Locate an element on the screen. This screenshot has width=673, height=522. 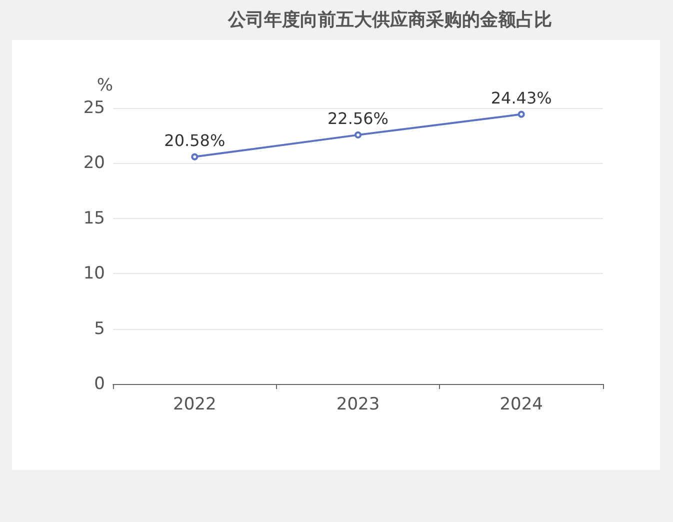
y-tick-label: 15 is located at coordinates (94, 218).